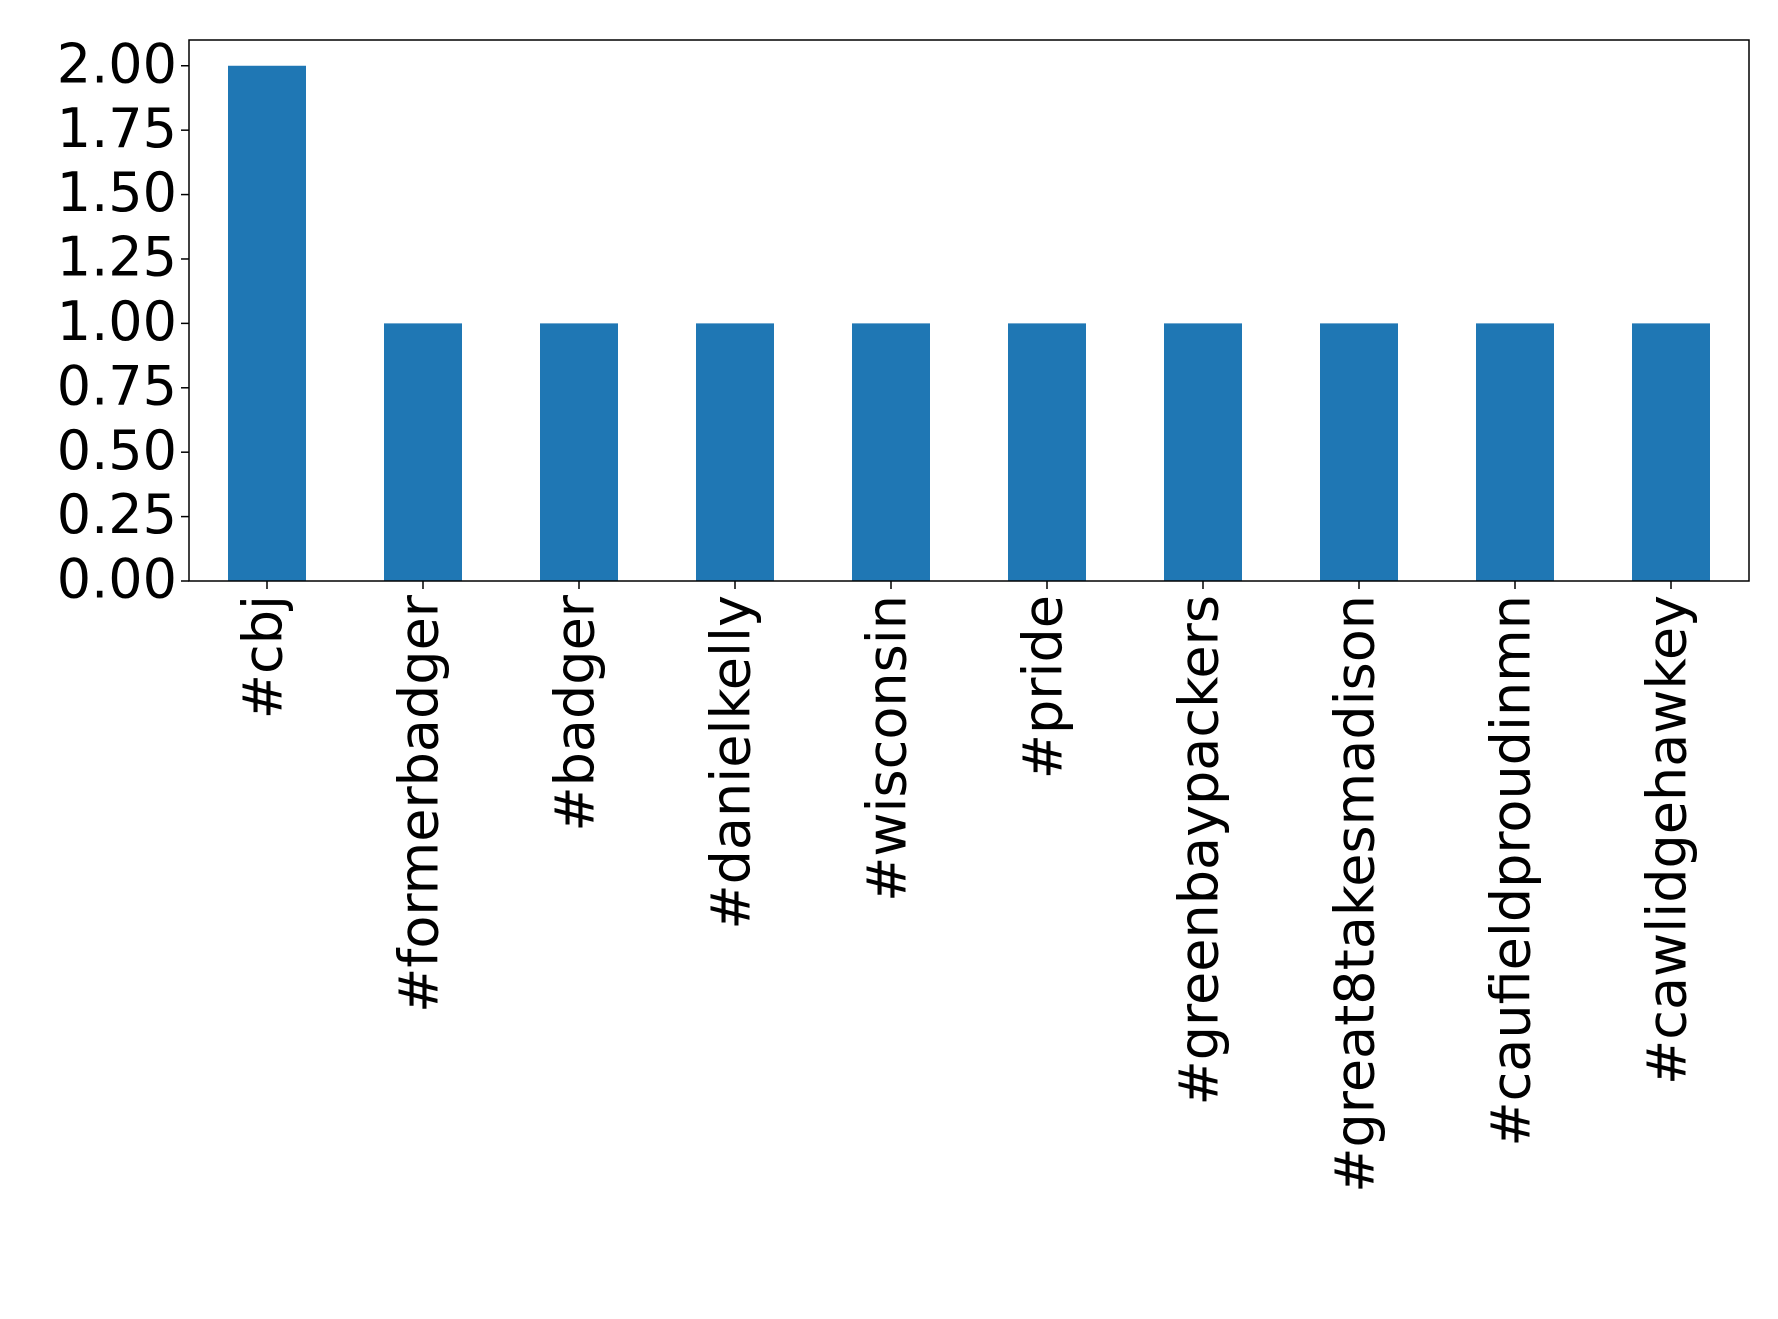 This screenshot has width=1778, height=1319. Describe the element at coordinates (263, 657) in the screenshot. I see `x-tick-label: #cbj` at that location.